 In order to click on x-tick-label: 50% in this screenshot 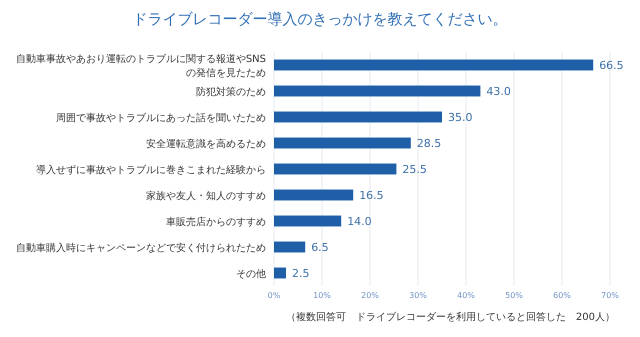, I will do `click(514, 295)`.